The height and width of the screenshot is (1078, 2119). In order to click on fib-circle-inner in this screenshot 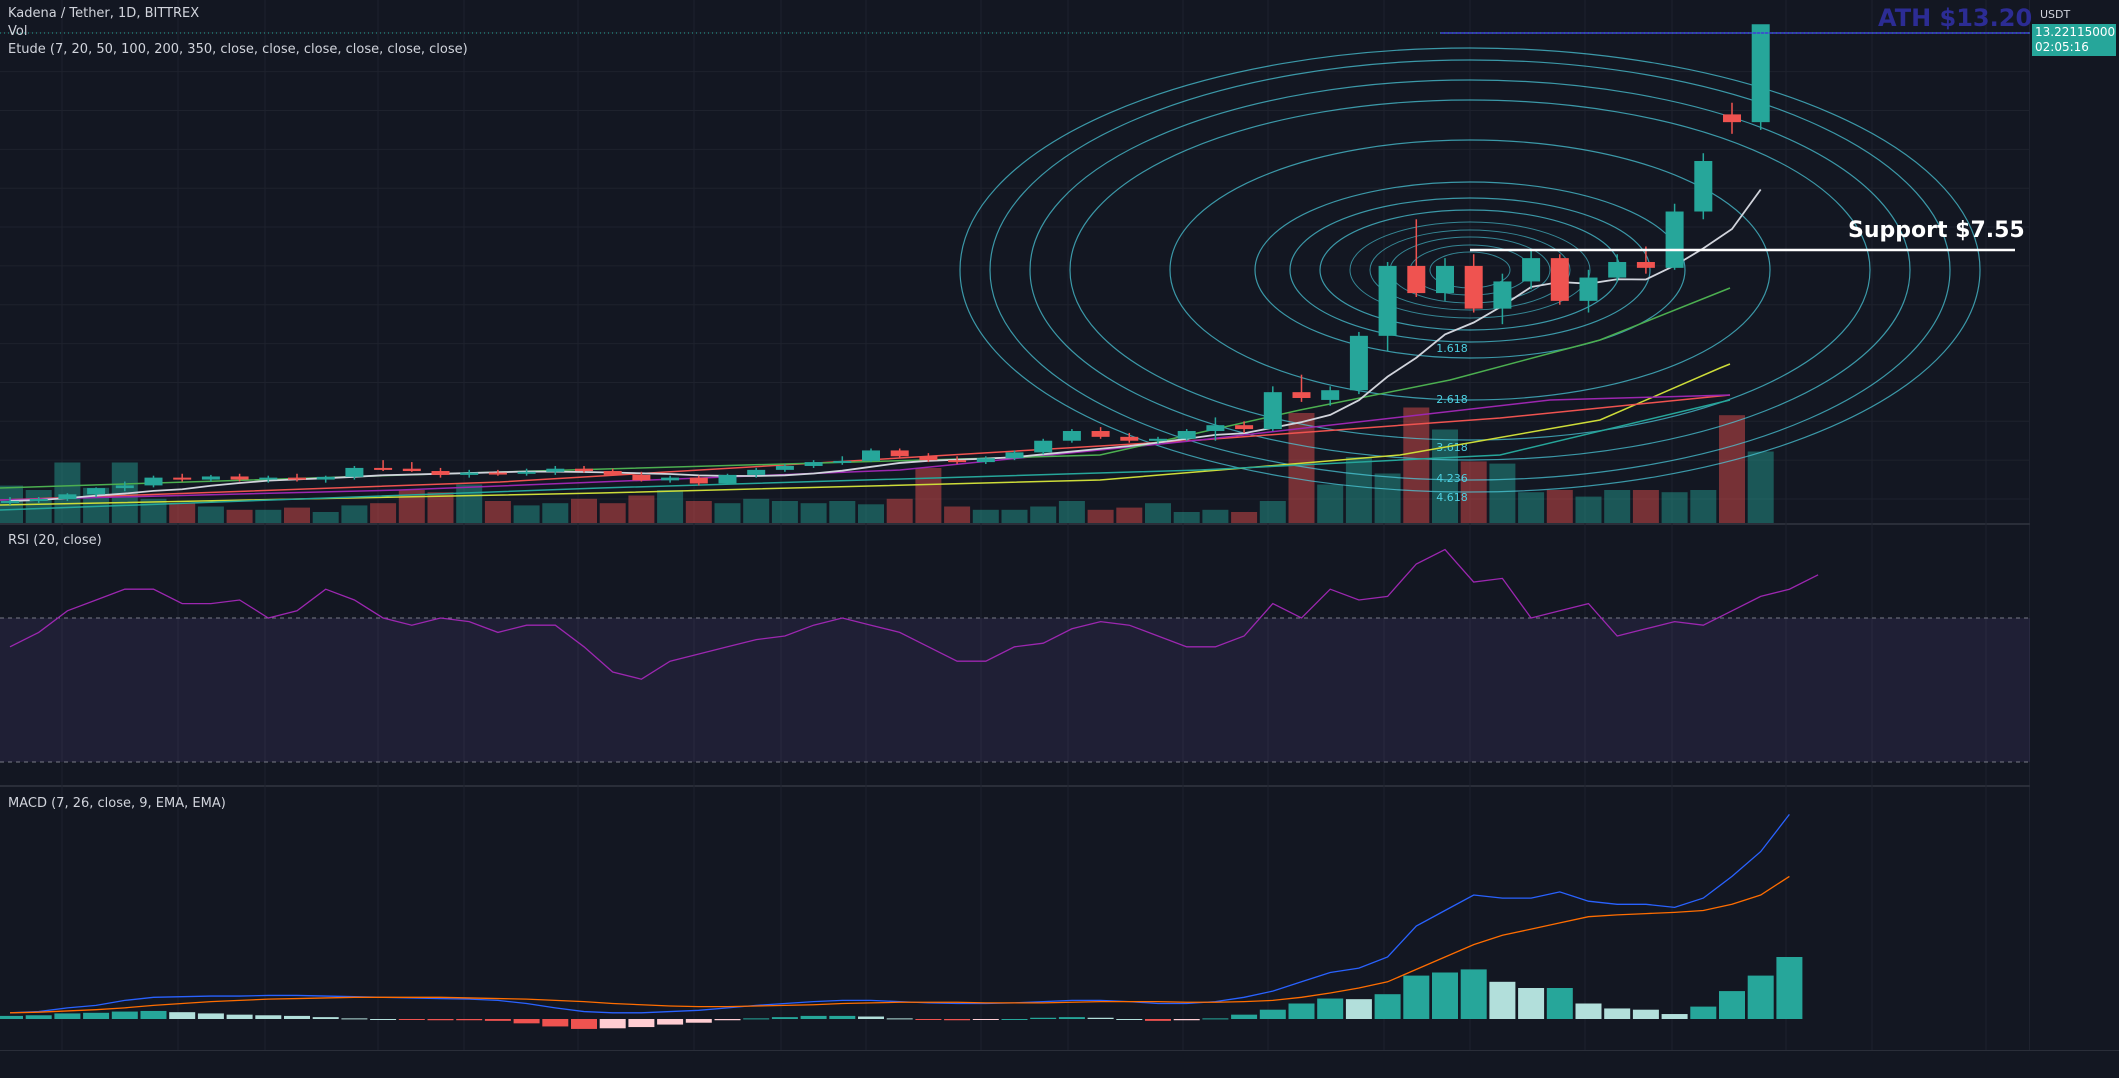, I will do `click(1470, 270)`.